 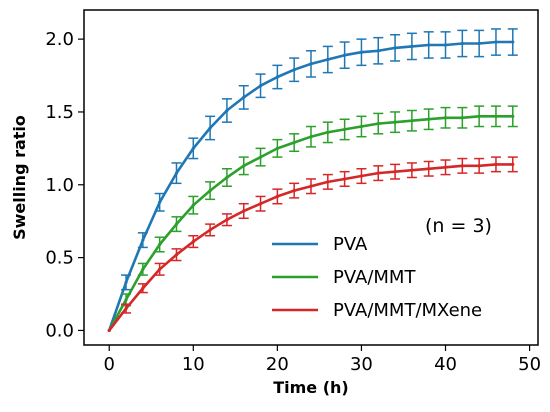 I want to click on y-axis-label: Swelling ratio, so click(x=19, y=177).